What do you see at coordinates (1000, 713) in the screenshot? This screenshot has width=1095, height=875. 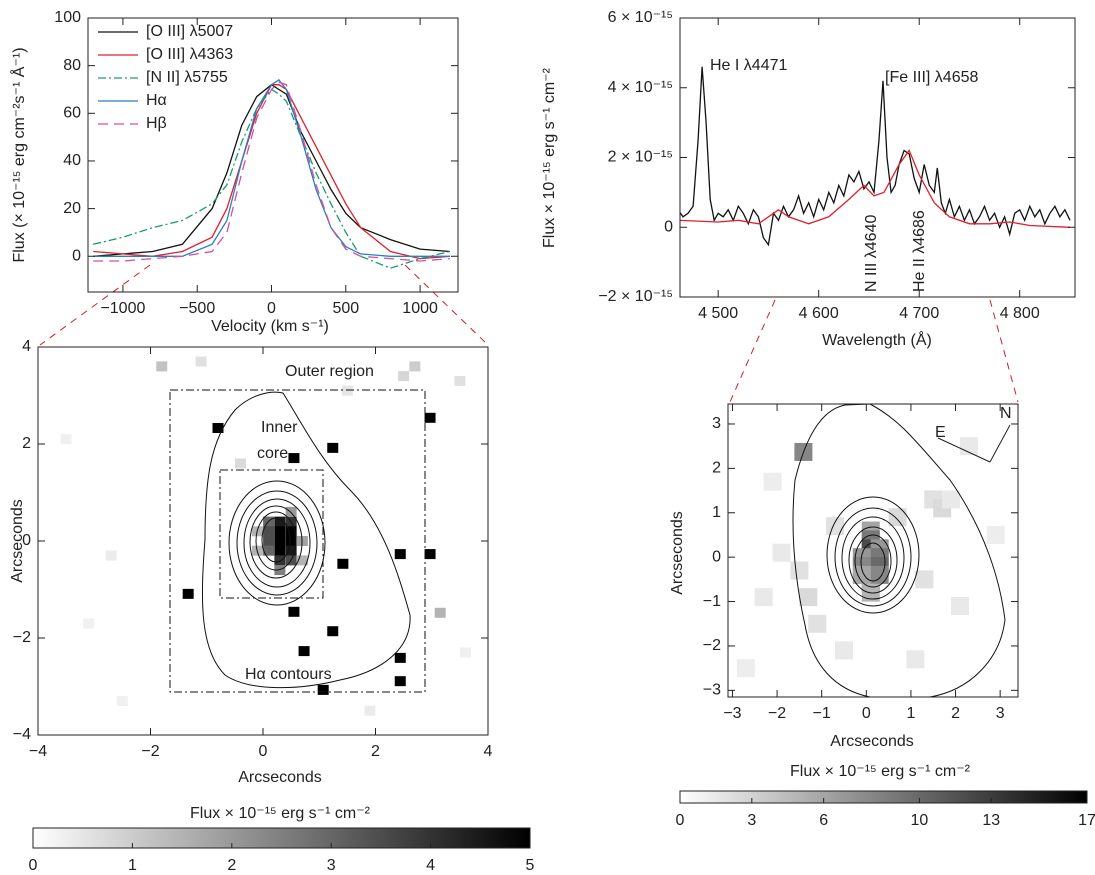 I see `x-tick-label: 3` at bounding box center [1000, 713].